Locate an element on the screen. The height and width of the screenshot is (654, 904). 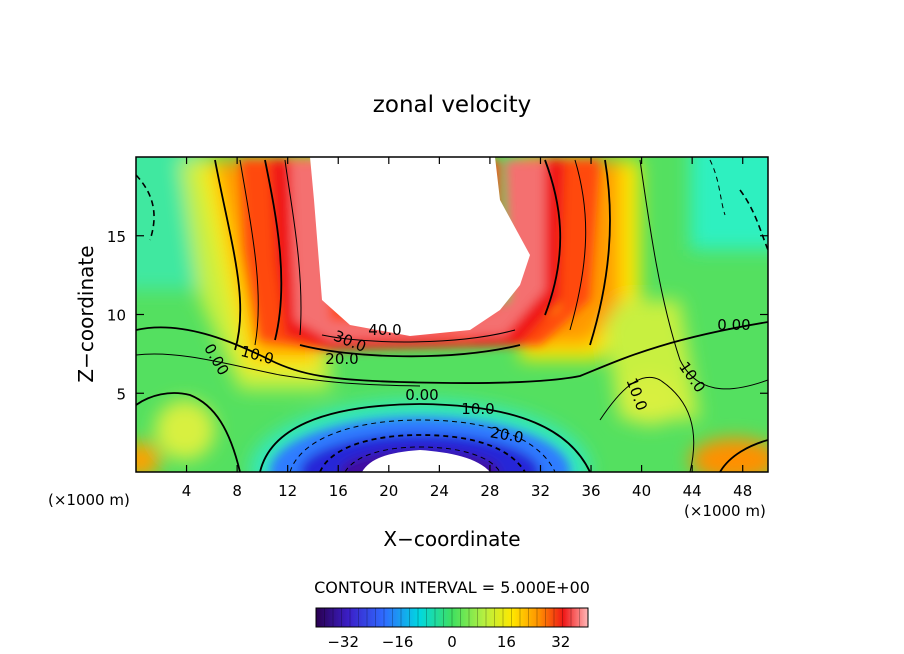
y-axis-label: Z−coordinate is located at coordinates (86, 313).